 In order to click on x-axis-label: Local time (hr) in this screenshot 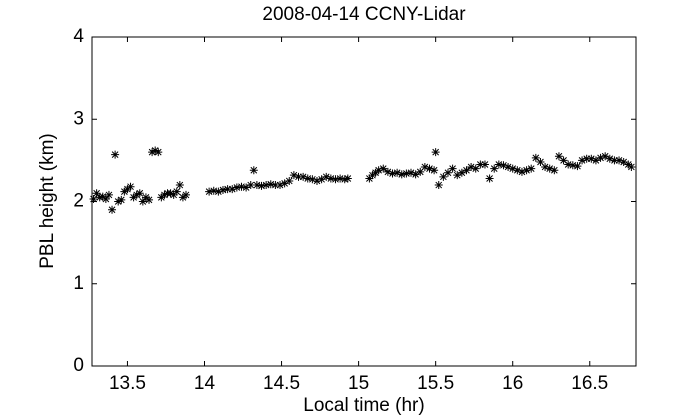, I will do `click(363, 405)`.